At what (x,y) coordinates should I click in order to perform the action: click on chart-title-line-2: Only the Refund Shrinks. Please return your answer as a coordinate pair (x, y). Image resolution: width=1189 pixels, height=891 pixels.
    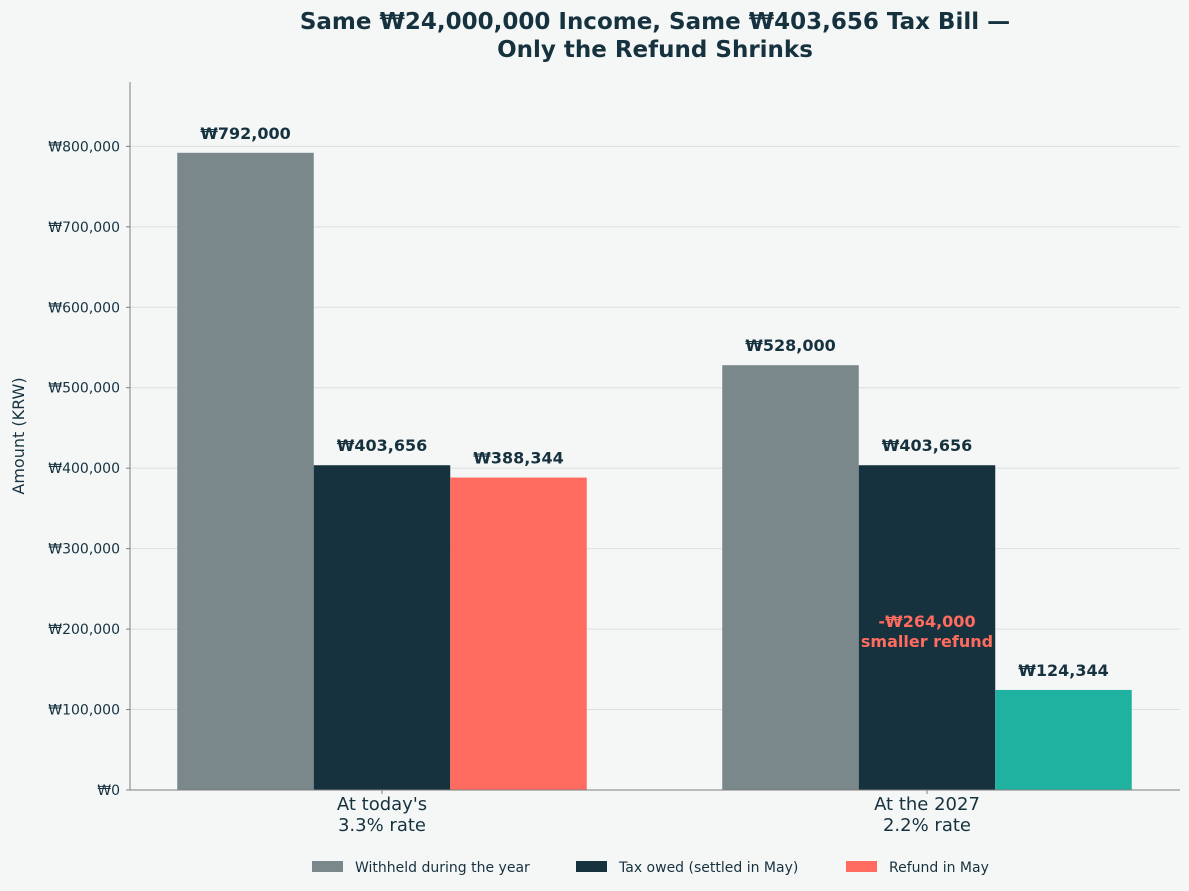
    Looking at the image, I should click on (655, 50).